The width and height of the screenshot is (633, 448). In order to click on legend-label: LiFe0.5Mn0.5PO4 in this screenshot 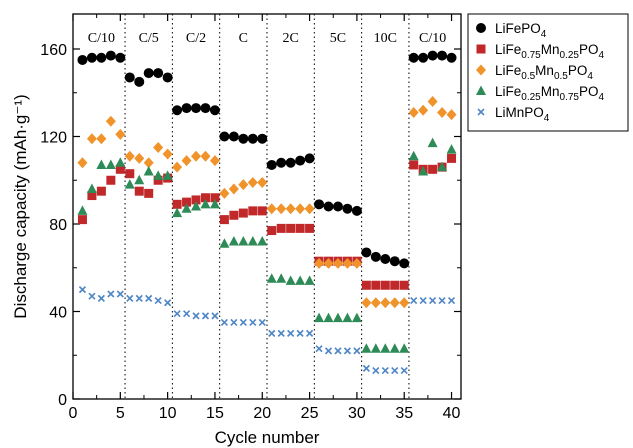, I will do `click(544, 72)`.